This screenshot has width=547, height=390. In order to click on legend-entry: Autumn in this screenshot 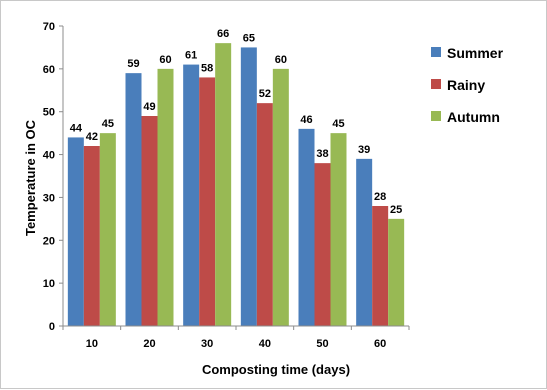, I will do `click(473, 117)`.